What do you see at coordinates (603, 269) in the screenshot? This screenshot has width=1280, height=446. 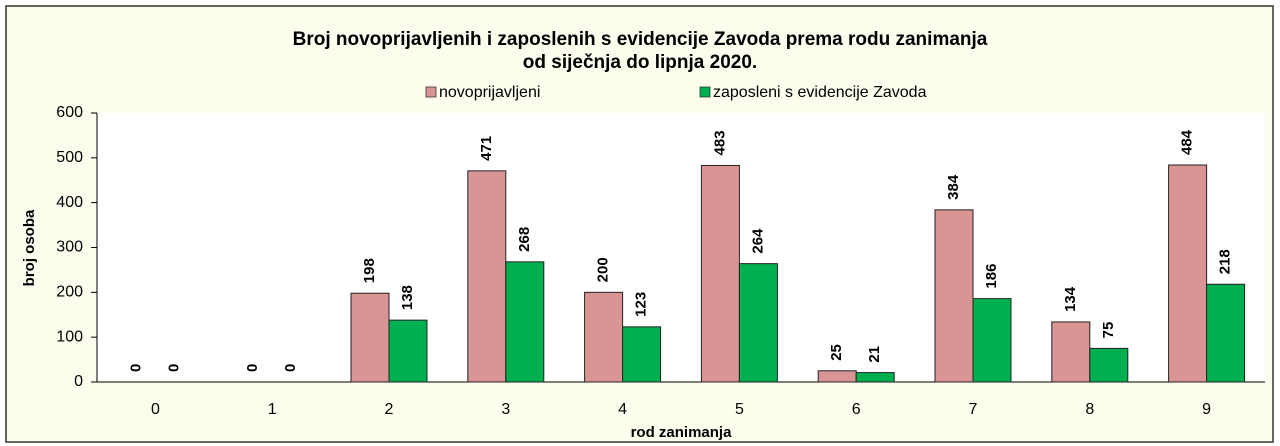 I see `data-label: 200` at bounding box center [603, 269].